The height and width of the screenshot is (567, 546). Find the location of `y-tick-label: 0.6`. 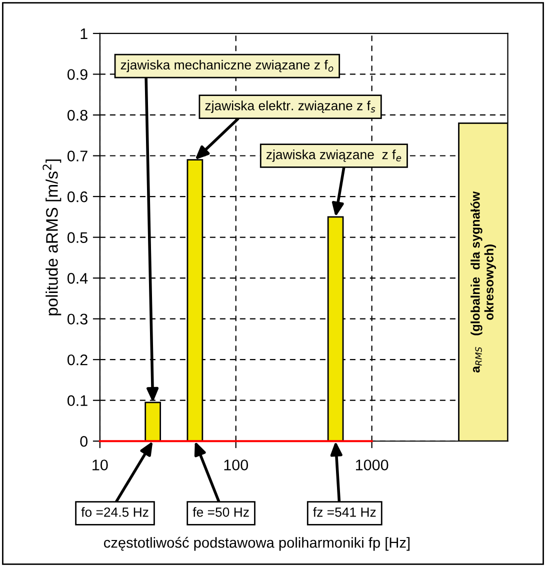

y-tick-label: 0.6 is located at coordinates (77, 196).